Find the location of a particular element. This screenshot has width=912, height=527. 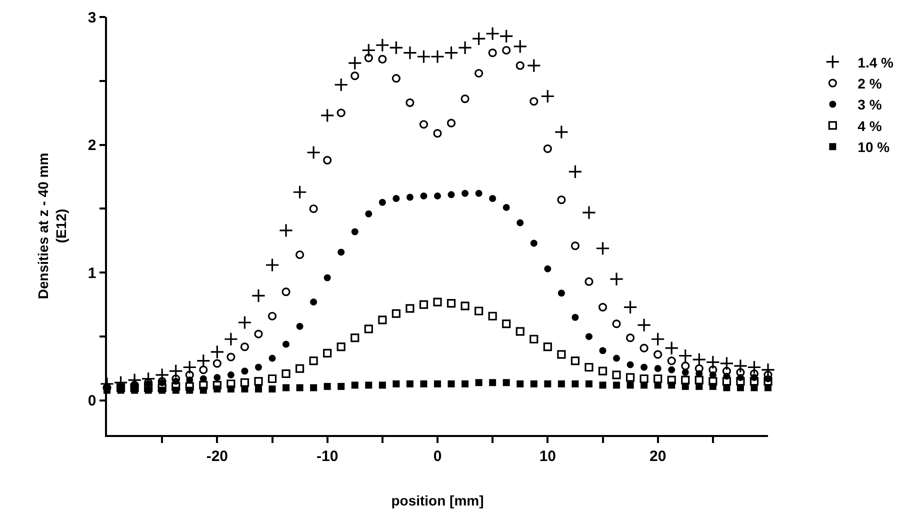

y-tick-label: 1 is located at coordinates (92, 273).